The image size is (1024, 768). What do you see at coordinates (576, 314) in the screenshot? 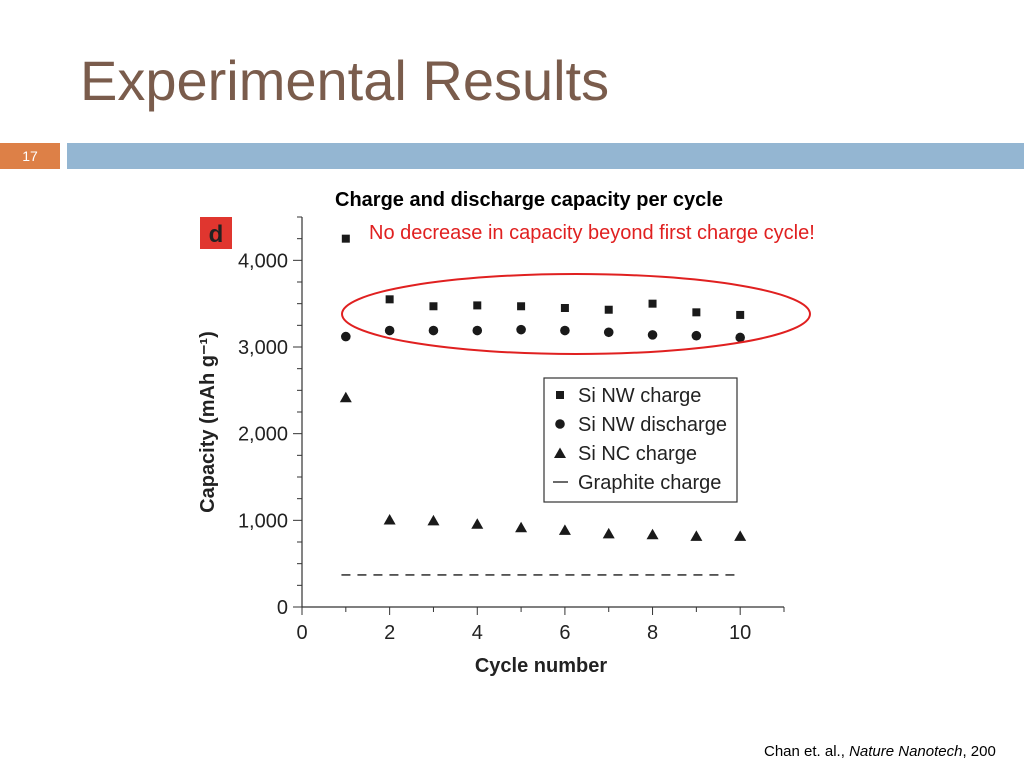
I see `highlight-ellipse` at bounding box center [576, 314].